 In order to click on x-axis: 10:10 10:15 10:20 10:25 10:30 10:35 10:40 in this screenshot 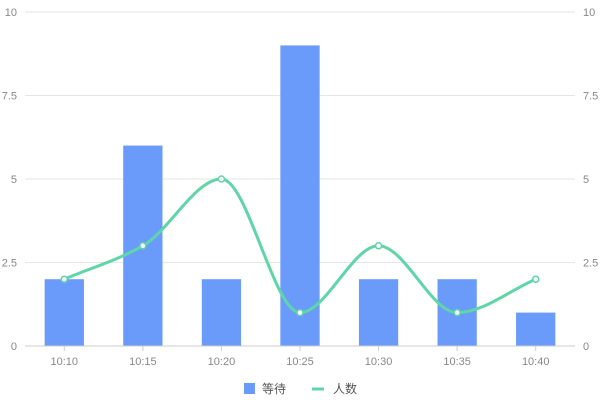, I will do `click(300, 357)`.